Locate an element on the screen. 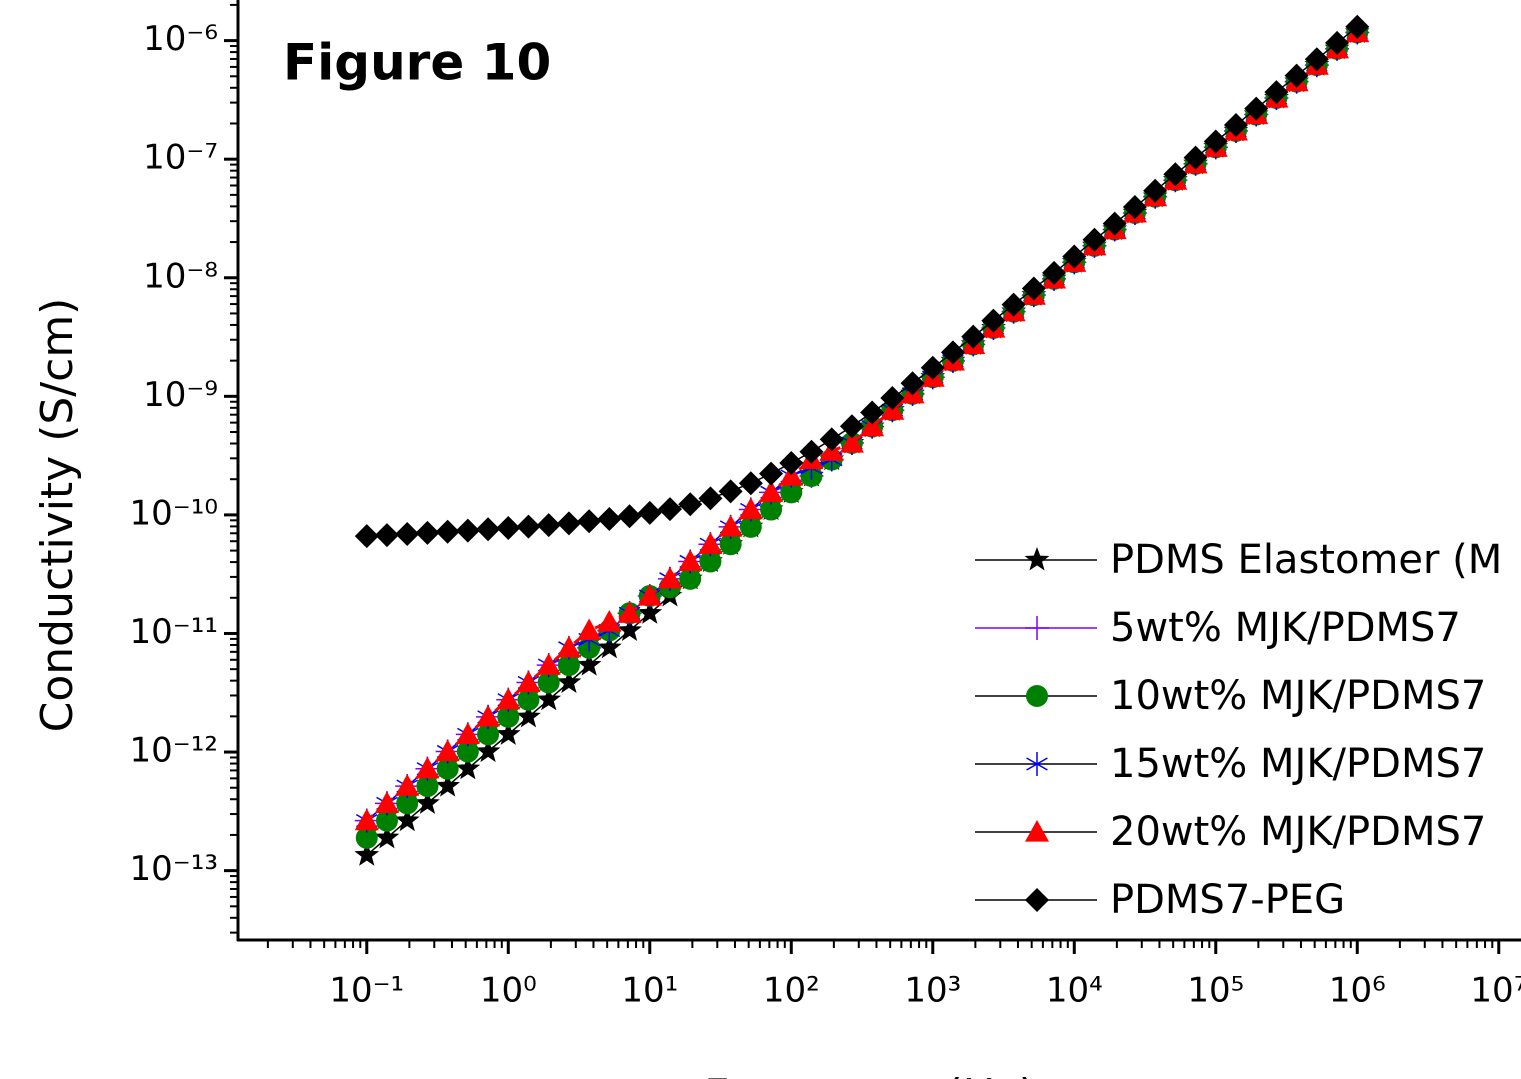 This screenshot has height=1079, width=1521. y-tick-label: 10⁻⁶ is located at coordinates (180, 39).